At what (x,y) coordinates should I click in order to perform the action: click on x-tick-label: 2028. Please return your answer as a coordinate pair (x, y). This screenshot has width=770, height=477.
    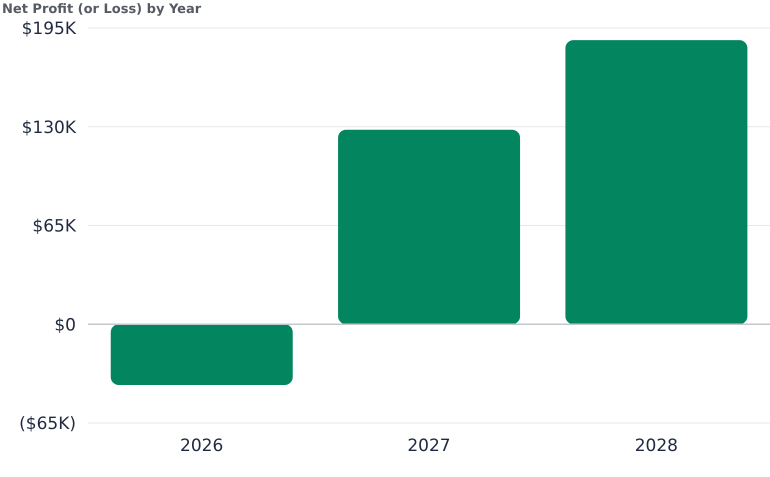
    Looking at the image, I should click on (656, 446).